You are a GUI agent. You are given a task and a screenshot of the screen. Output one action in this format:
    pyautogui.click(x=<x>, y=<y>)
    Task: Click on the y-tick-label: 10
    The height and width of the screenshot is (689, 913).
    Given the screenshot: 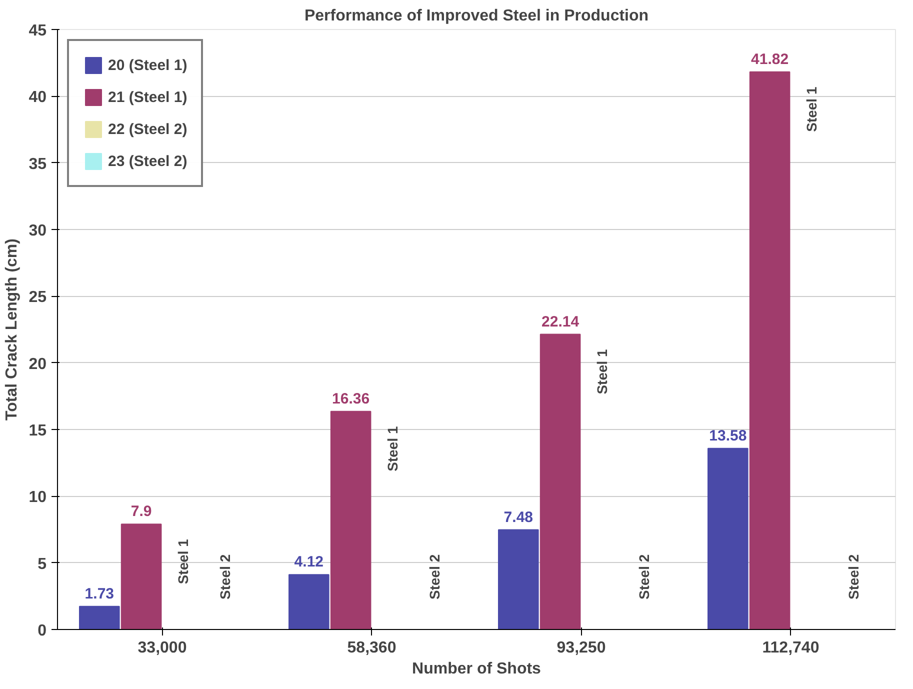 What is the action you would take?
    pyautogui.click(x=37, y=497)
    